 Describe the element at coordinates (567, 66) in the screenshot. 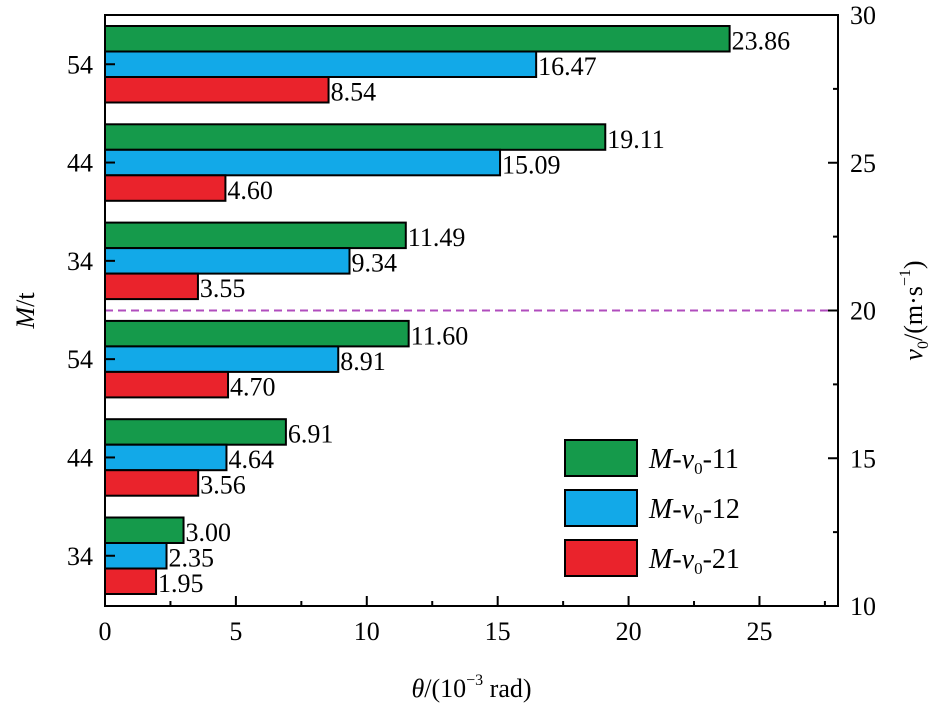

I see `data-label-m-v0-12-group-6: 16.47` at that location.